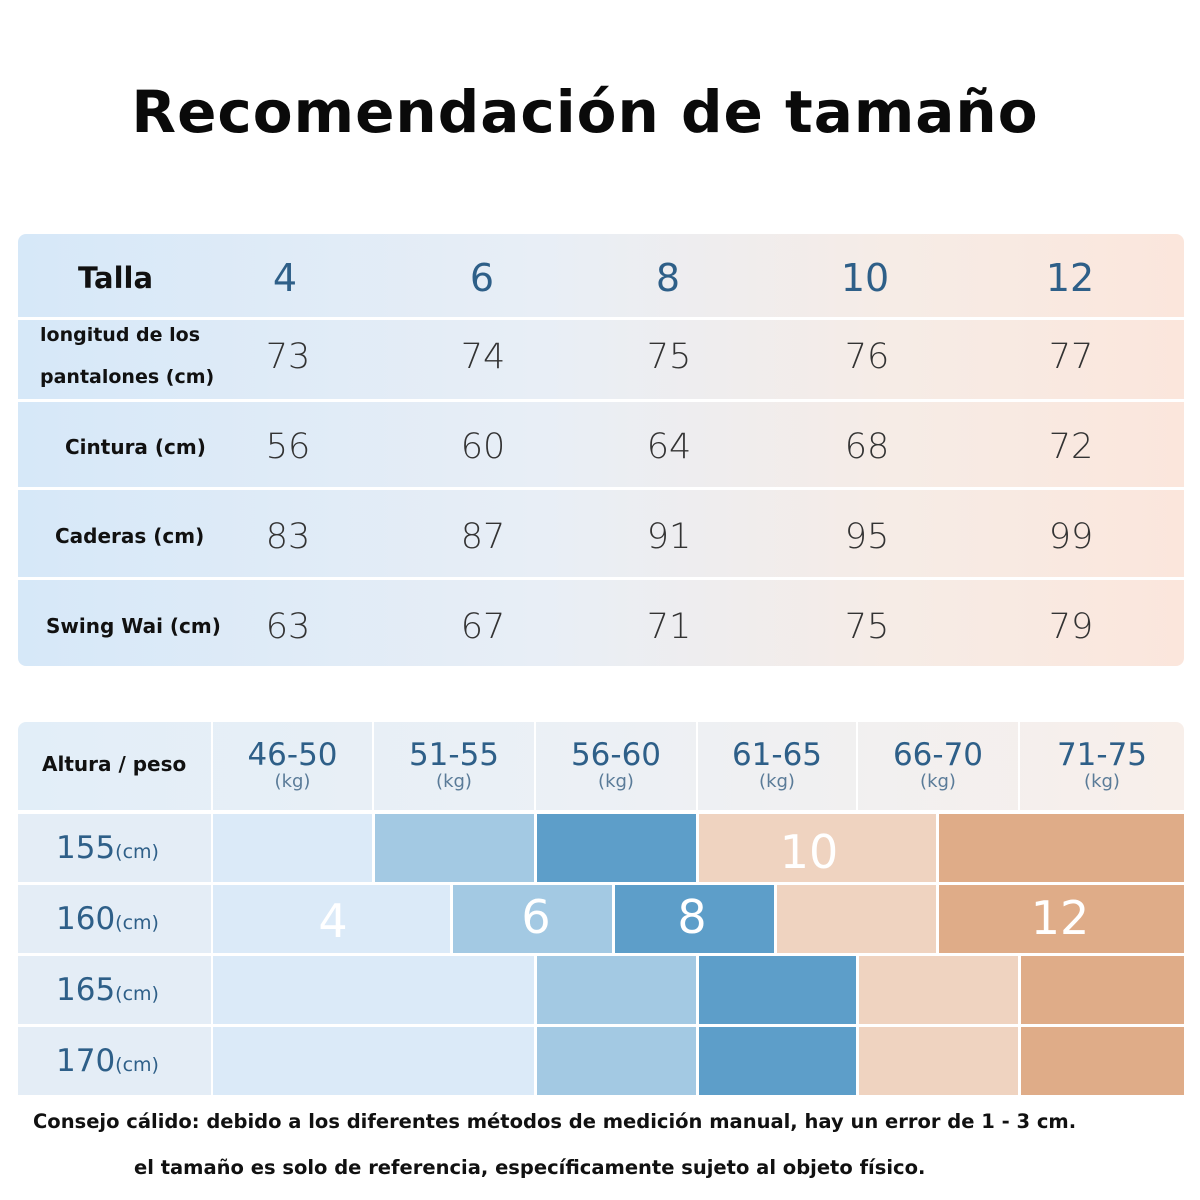 The height and width of the screenshot is (1200, 1200). Describe the element at coordinates (867, 537) in the screenshot. I see `hips-10: 95` at that location.